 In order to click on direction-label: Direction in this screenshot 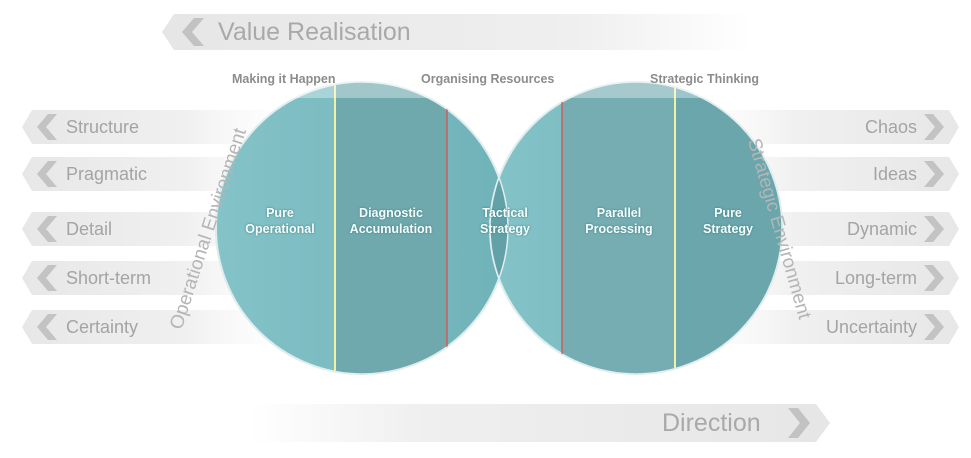, I will do `click(711, 423)`.